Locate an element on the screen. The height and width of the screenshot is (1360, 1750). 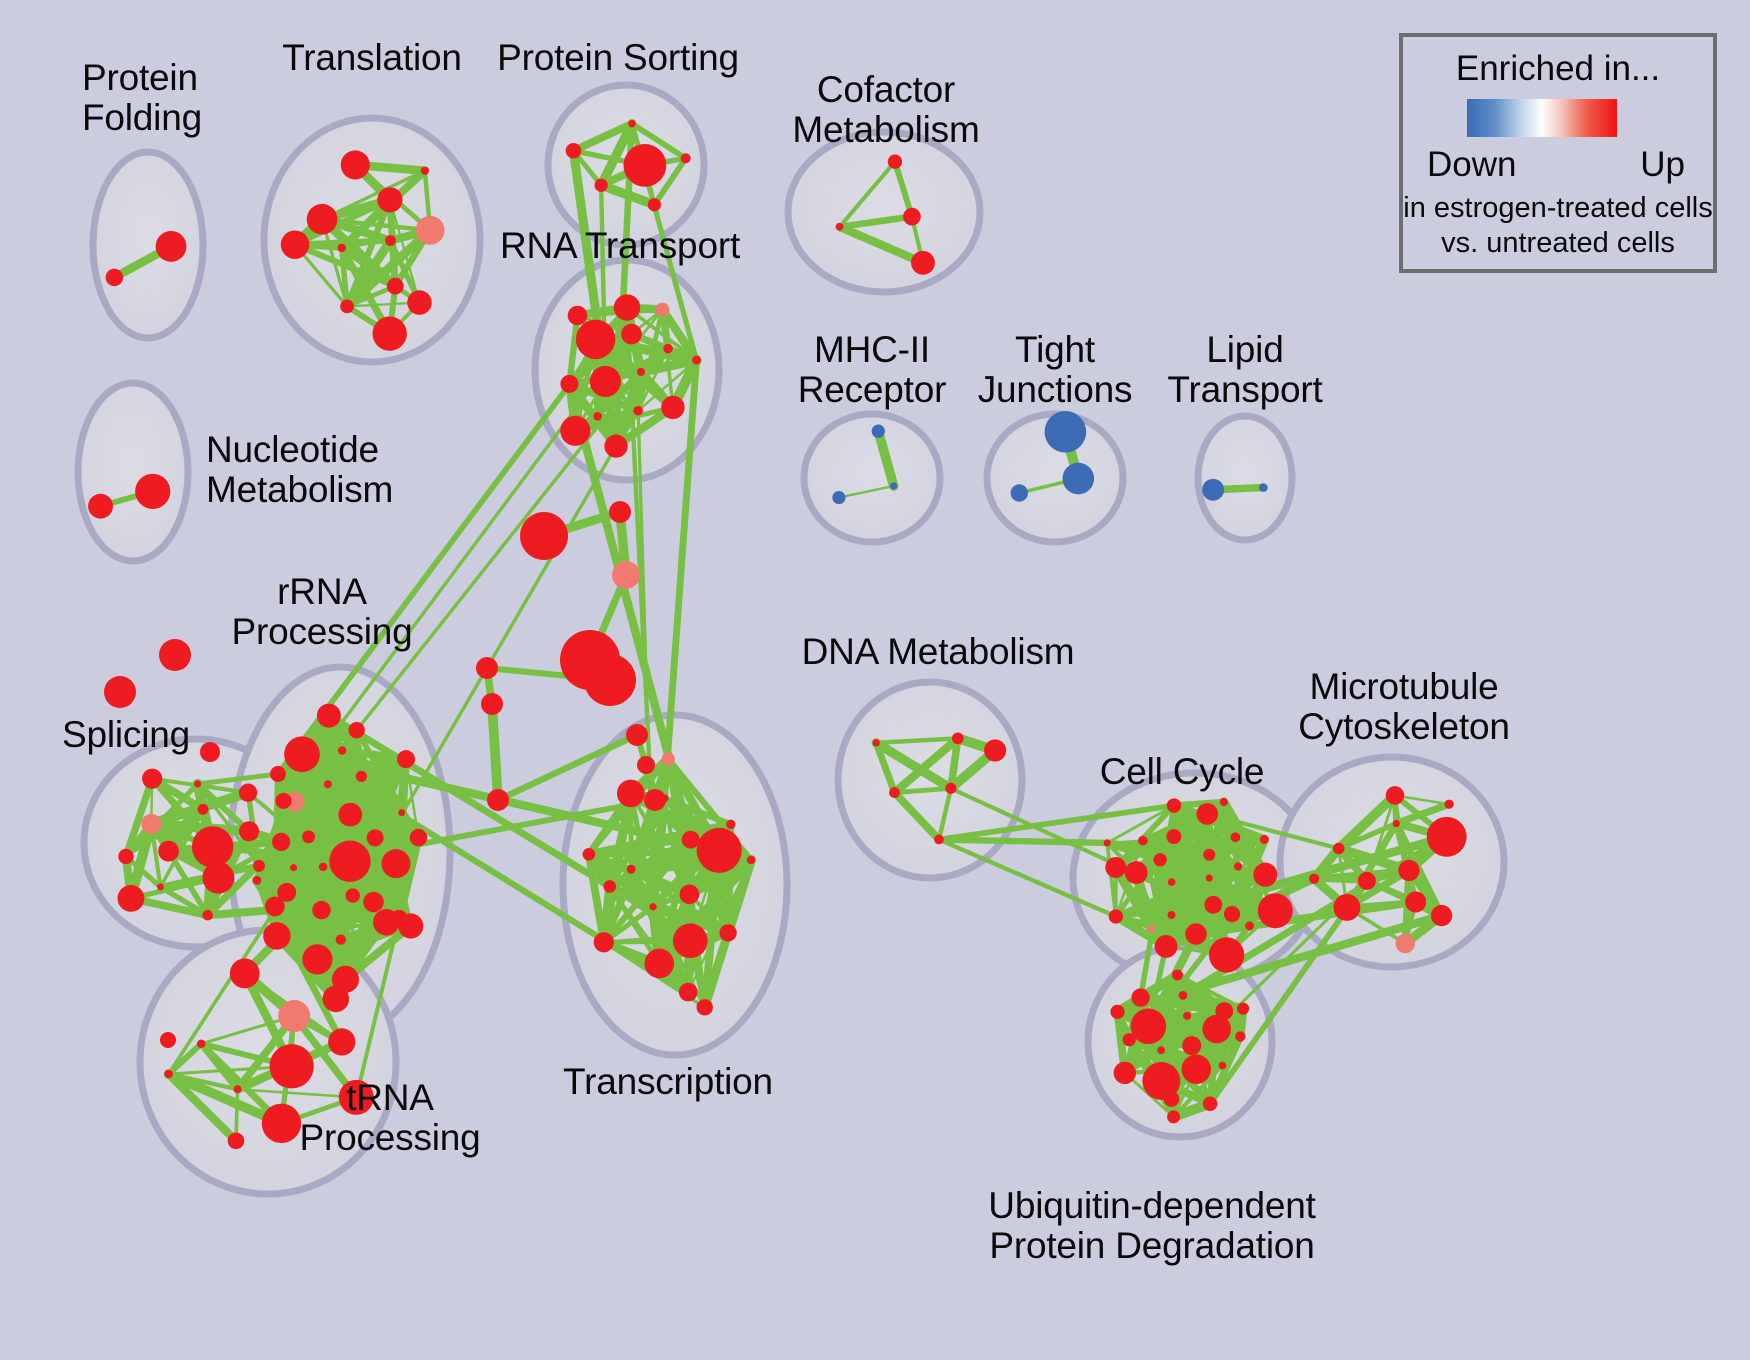
cluster-label-nucleotide-metabolism: Nucleotide Metabolism is located at coordinates (300, 469).